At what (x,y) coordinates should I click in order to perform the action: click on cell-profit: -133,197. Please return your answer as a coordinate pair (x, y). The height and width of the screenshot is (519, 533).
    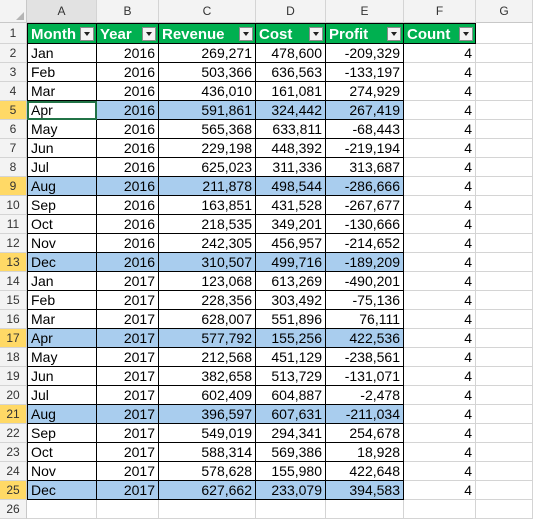
    Looking at the image, I should click on (365, 72).